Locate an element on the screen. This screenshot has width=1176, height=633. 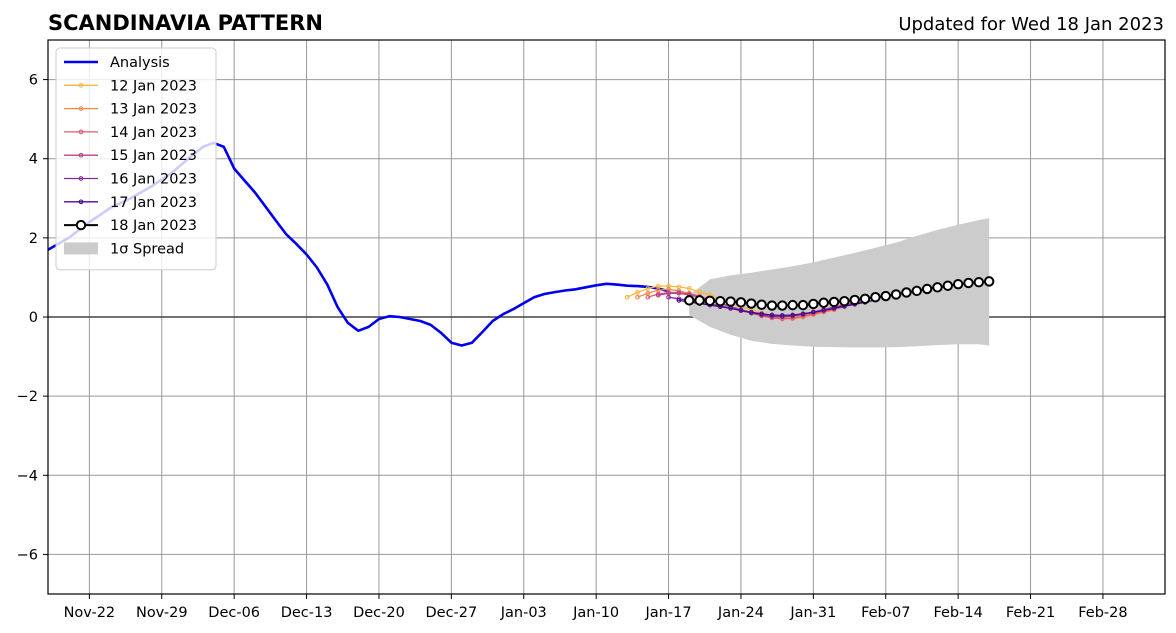
x-tick-label: Jan-03 is located at coordinates (523, 613).